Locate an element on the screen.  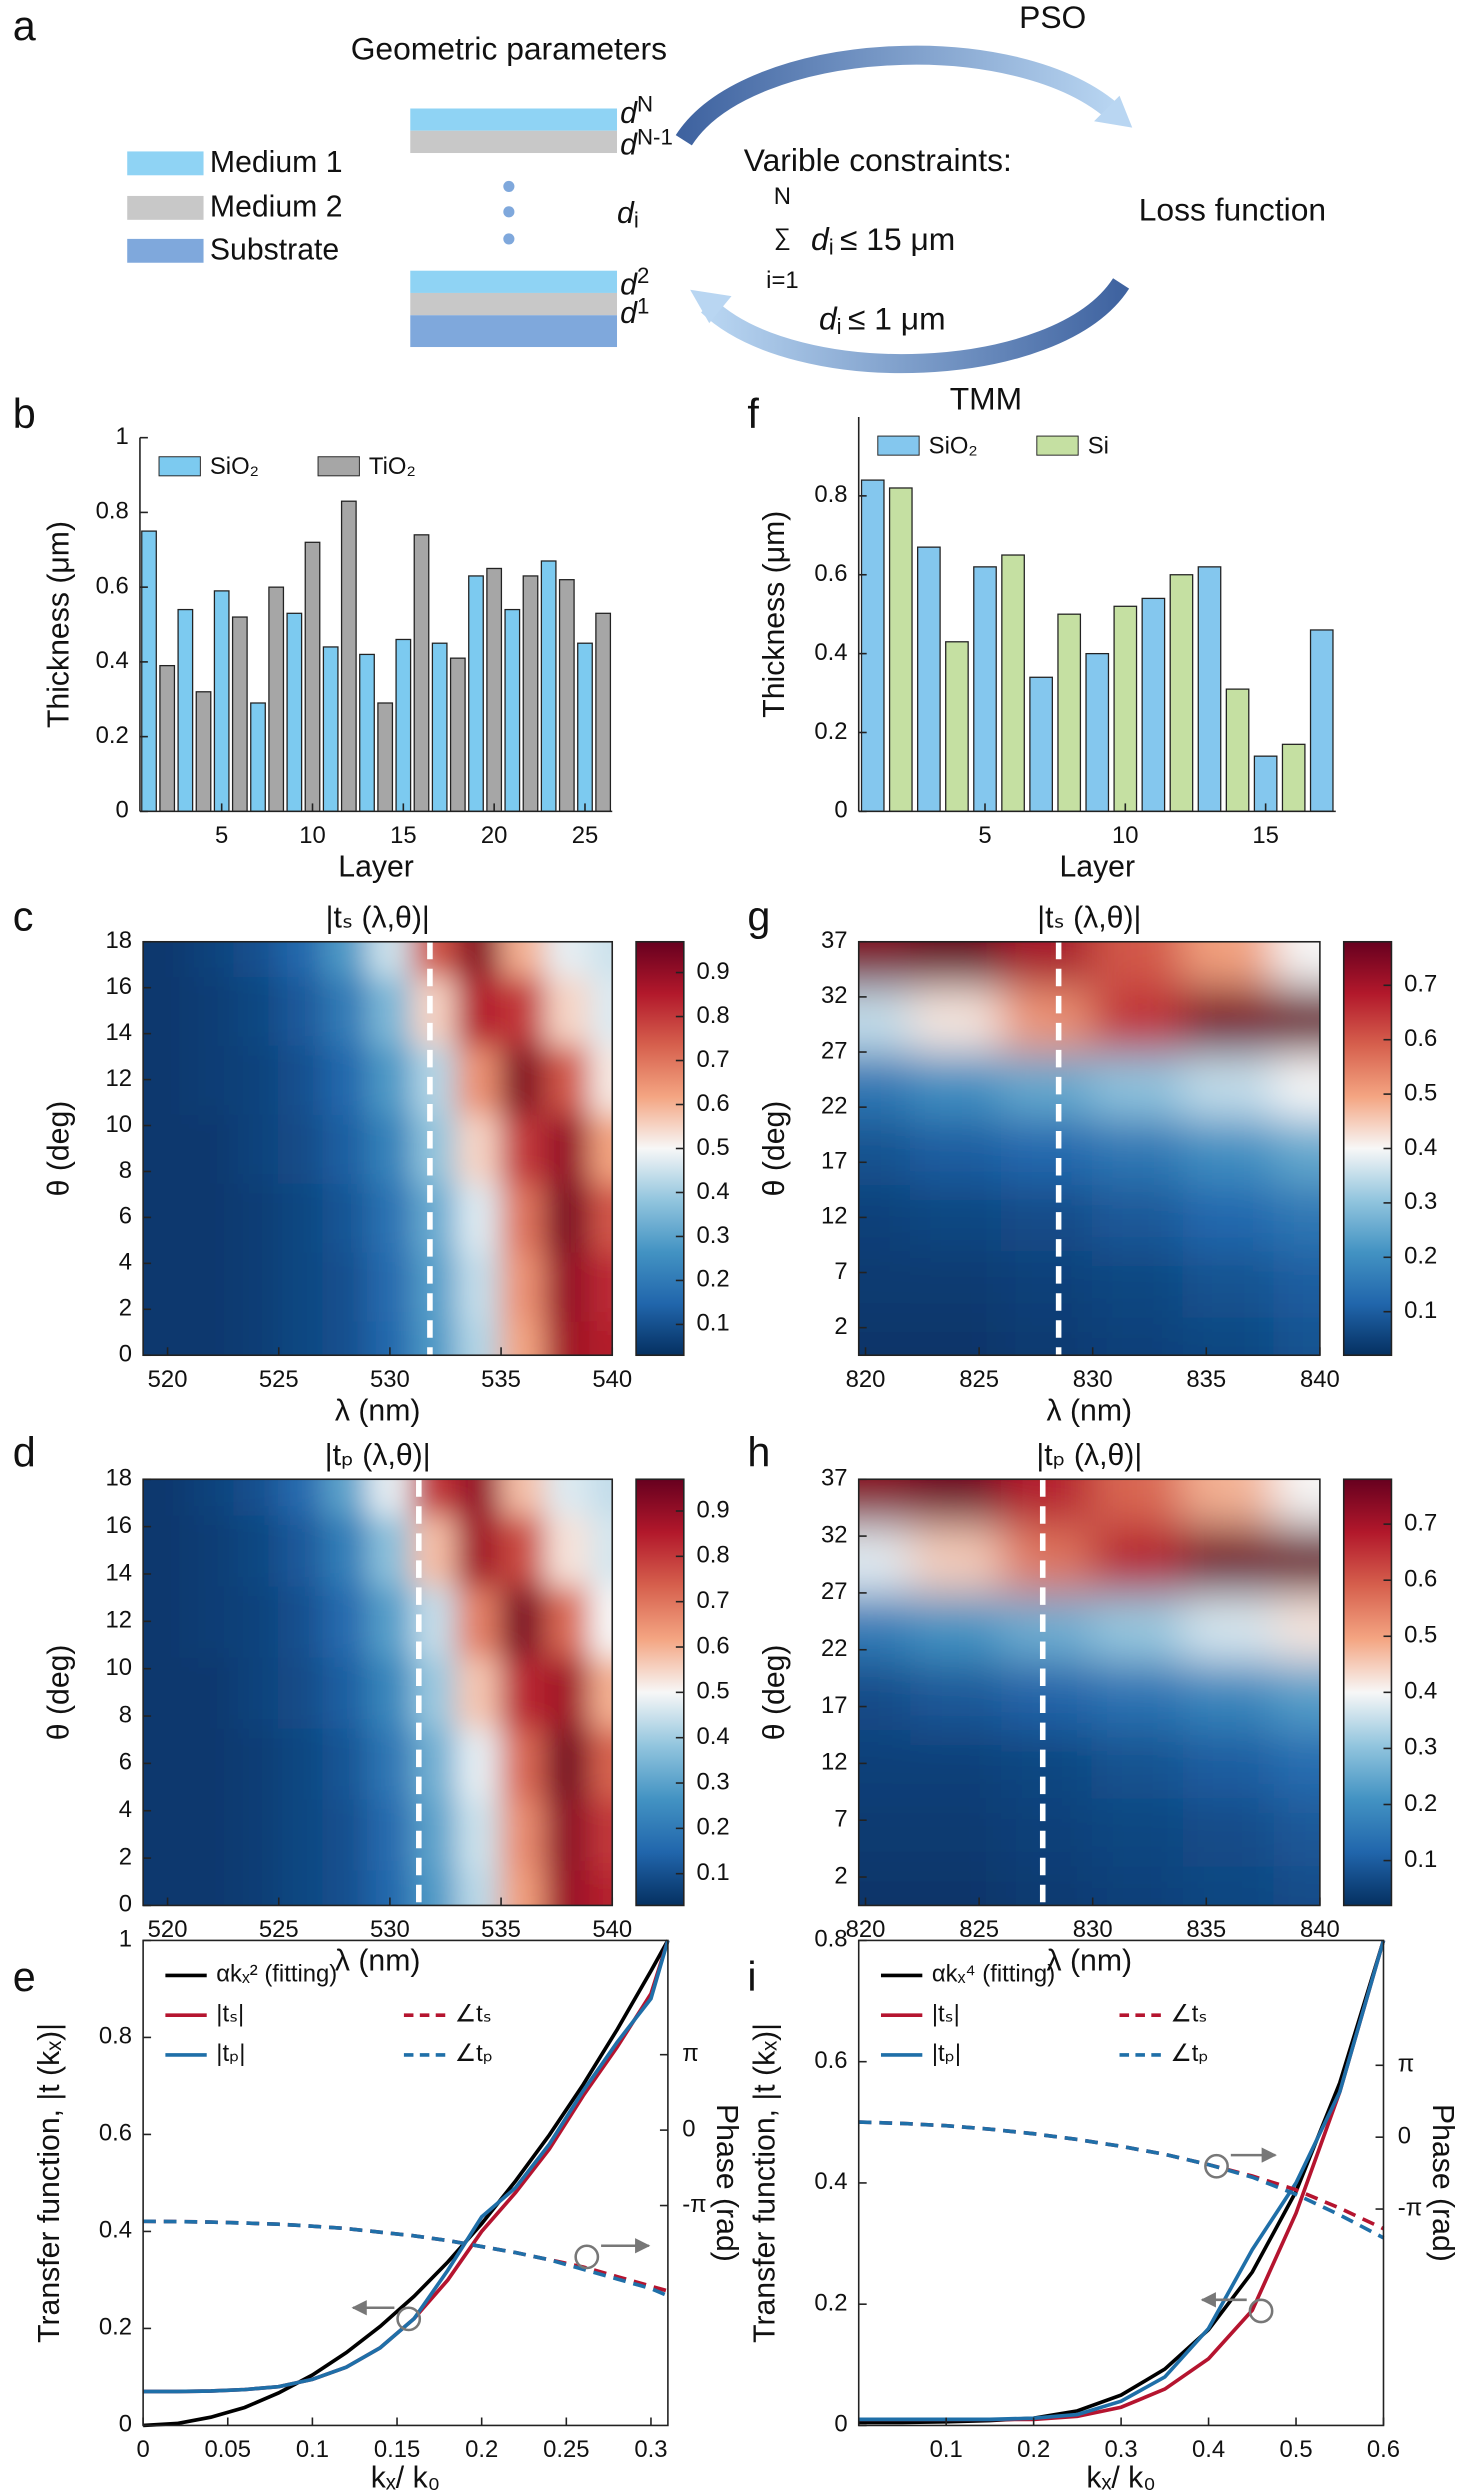
x-tick-label: 825 is located at coordinates (979, 1929).